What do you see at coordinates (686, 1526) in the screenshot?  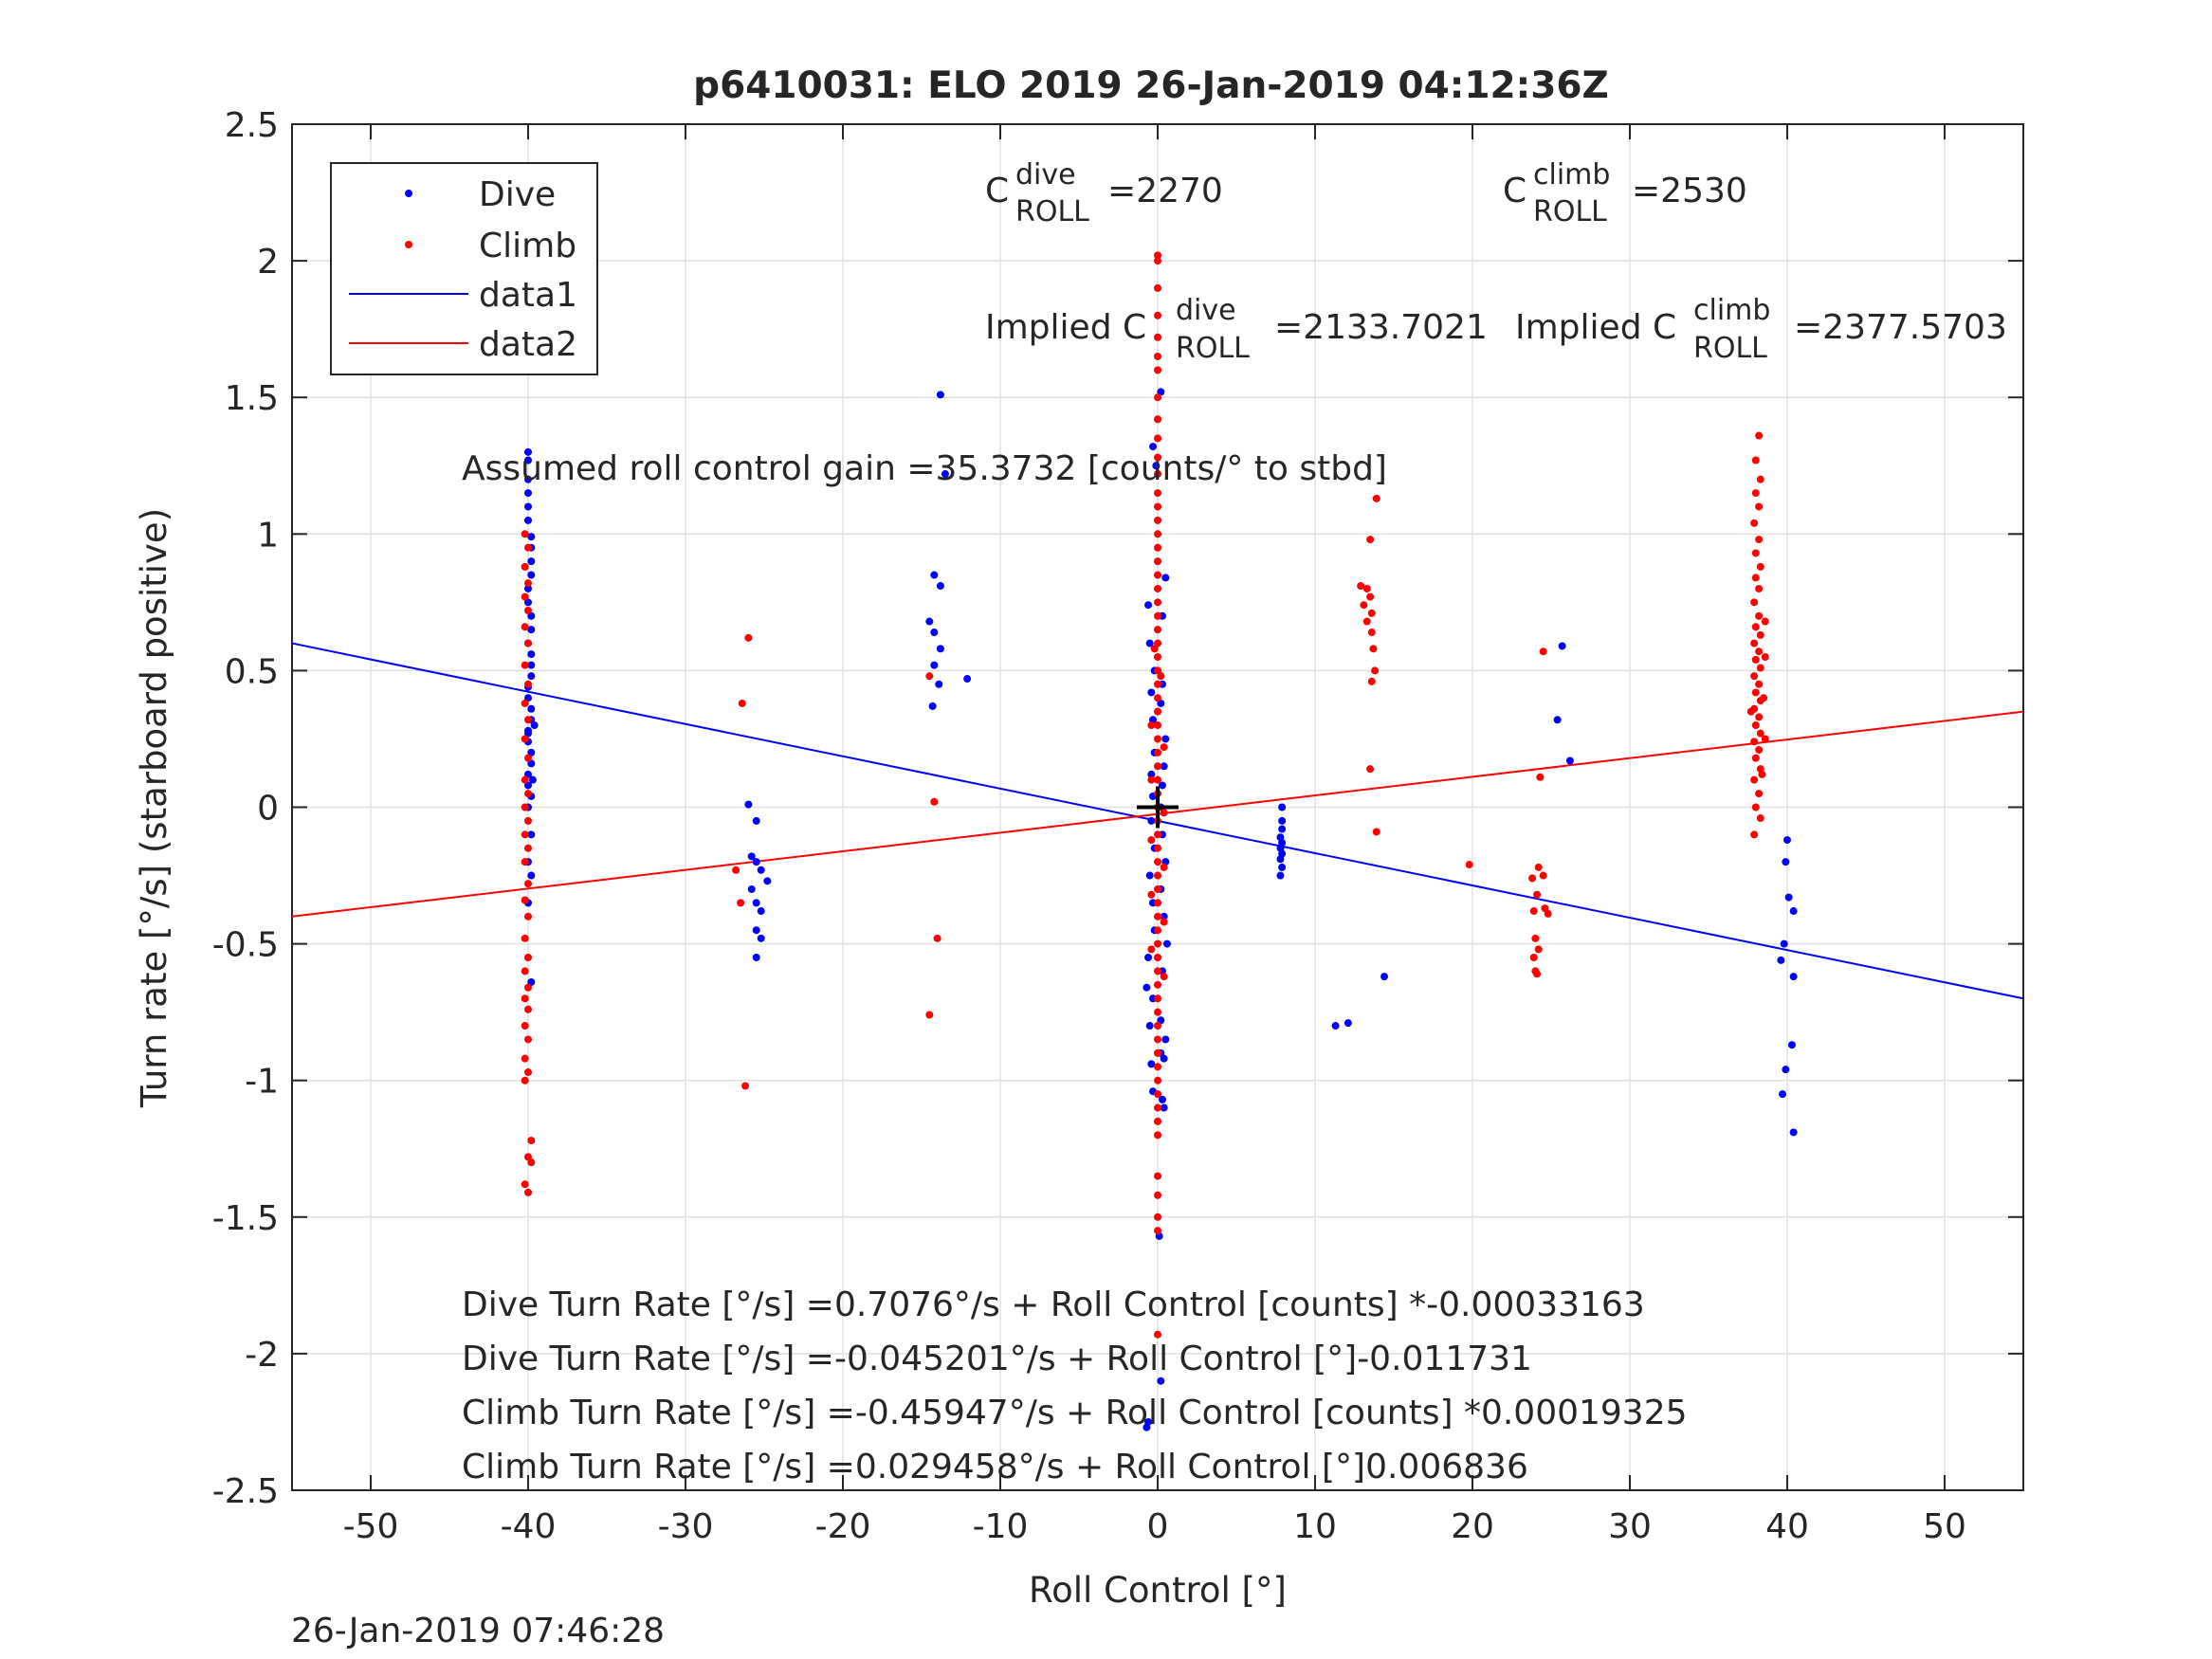 I see `x-tick-label: -30` at bounding box center [686, 1526].